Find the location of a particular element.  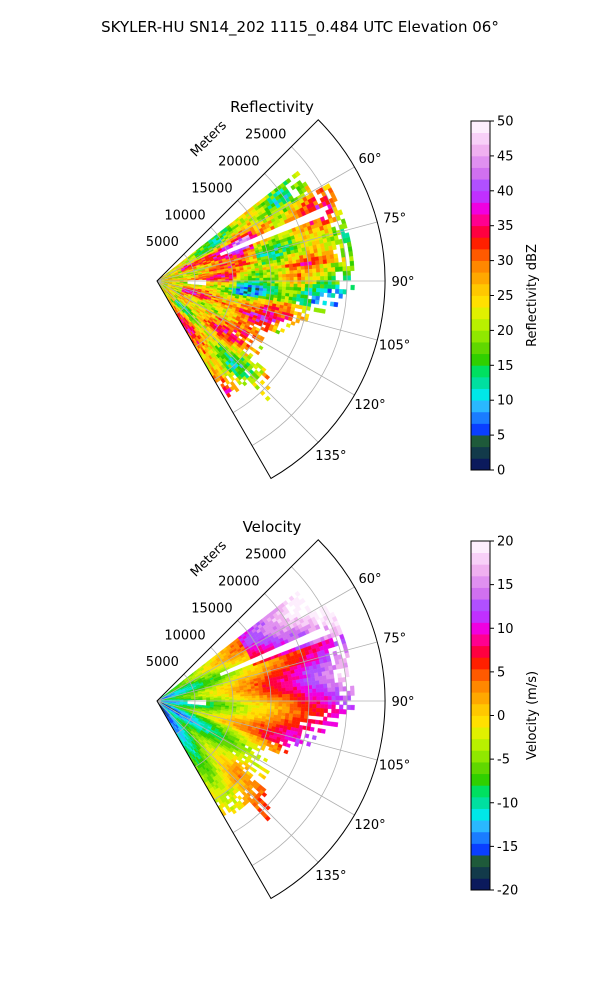

azimuth-tick-label: 120° is located at coordinates (369, 405).